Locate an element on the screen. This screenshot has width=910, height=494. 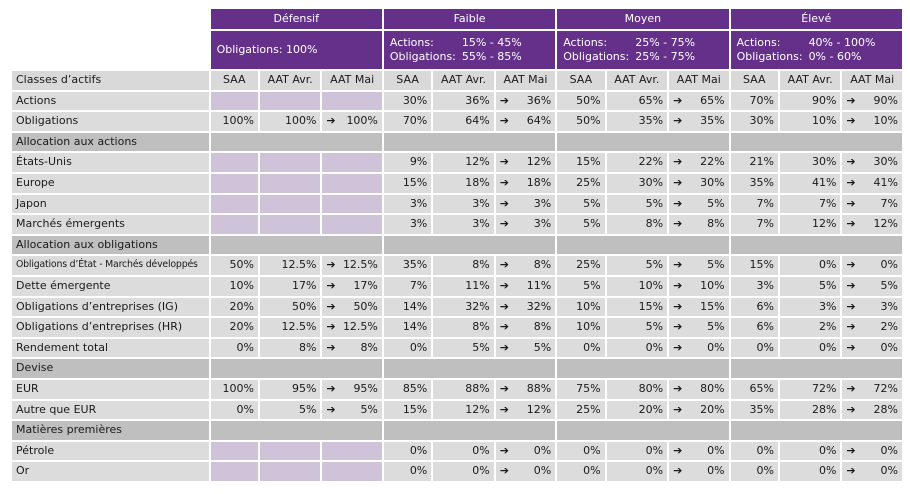
value-cell: 35% is located at coordinates (407, 265).